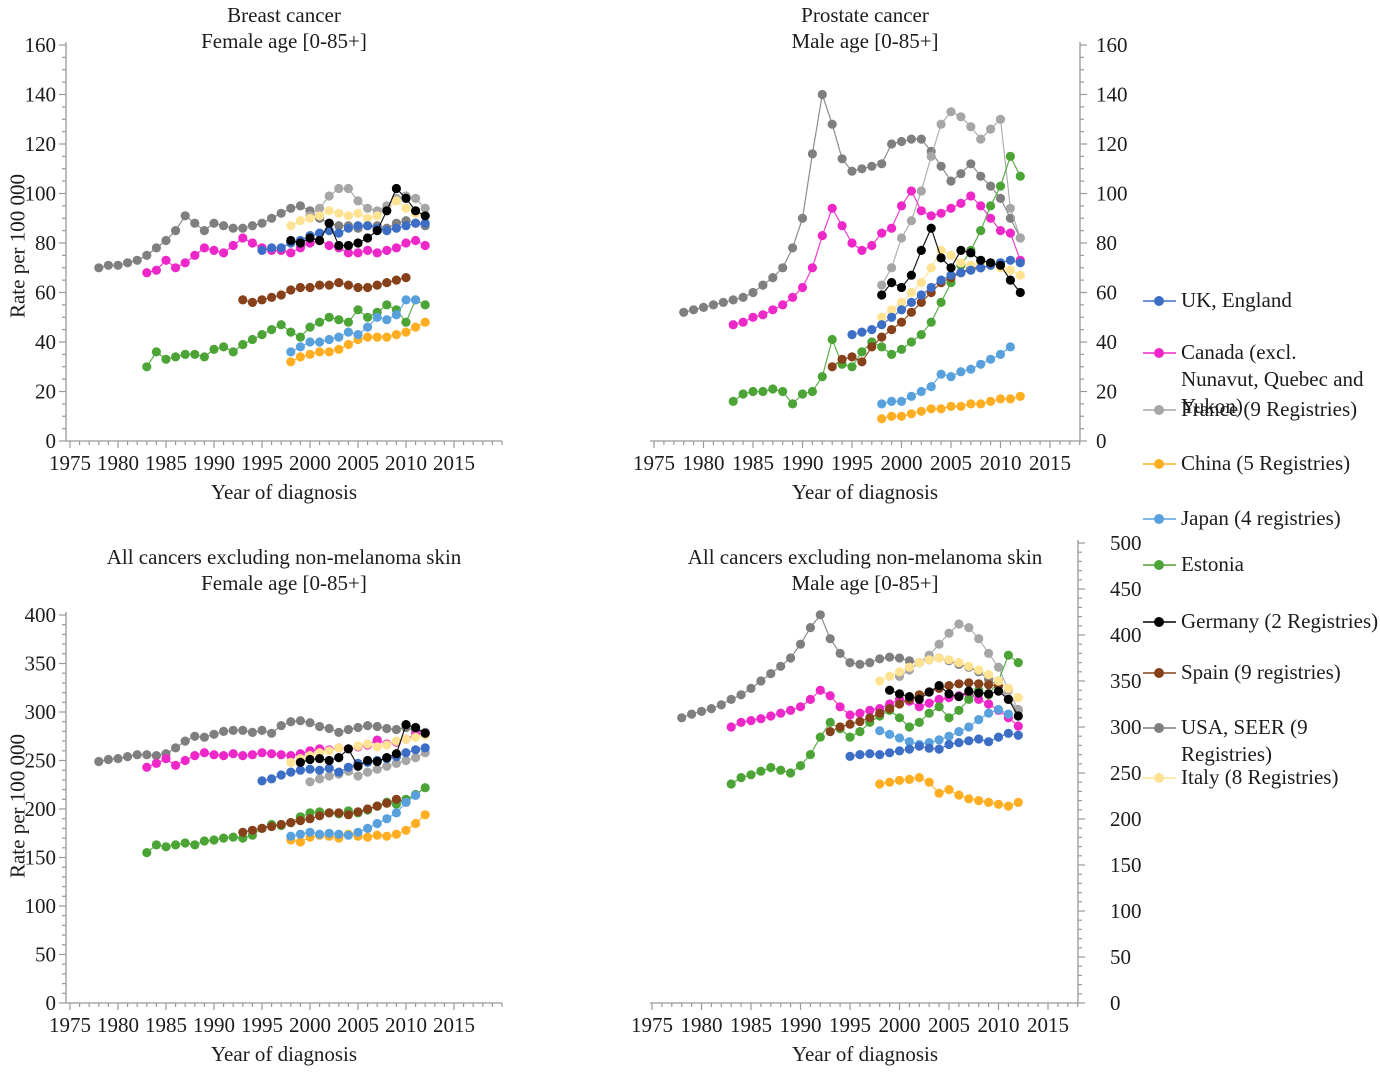  Describe the element at coordinates (1240, 777) in the screenshot. I see `legend-item-italy: Italy (8 Registries)` at that location.